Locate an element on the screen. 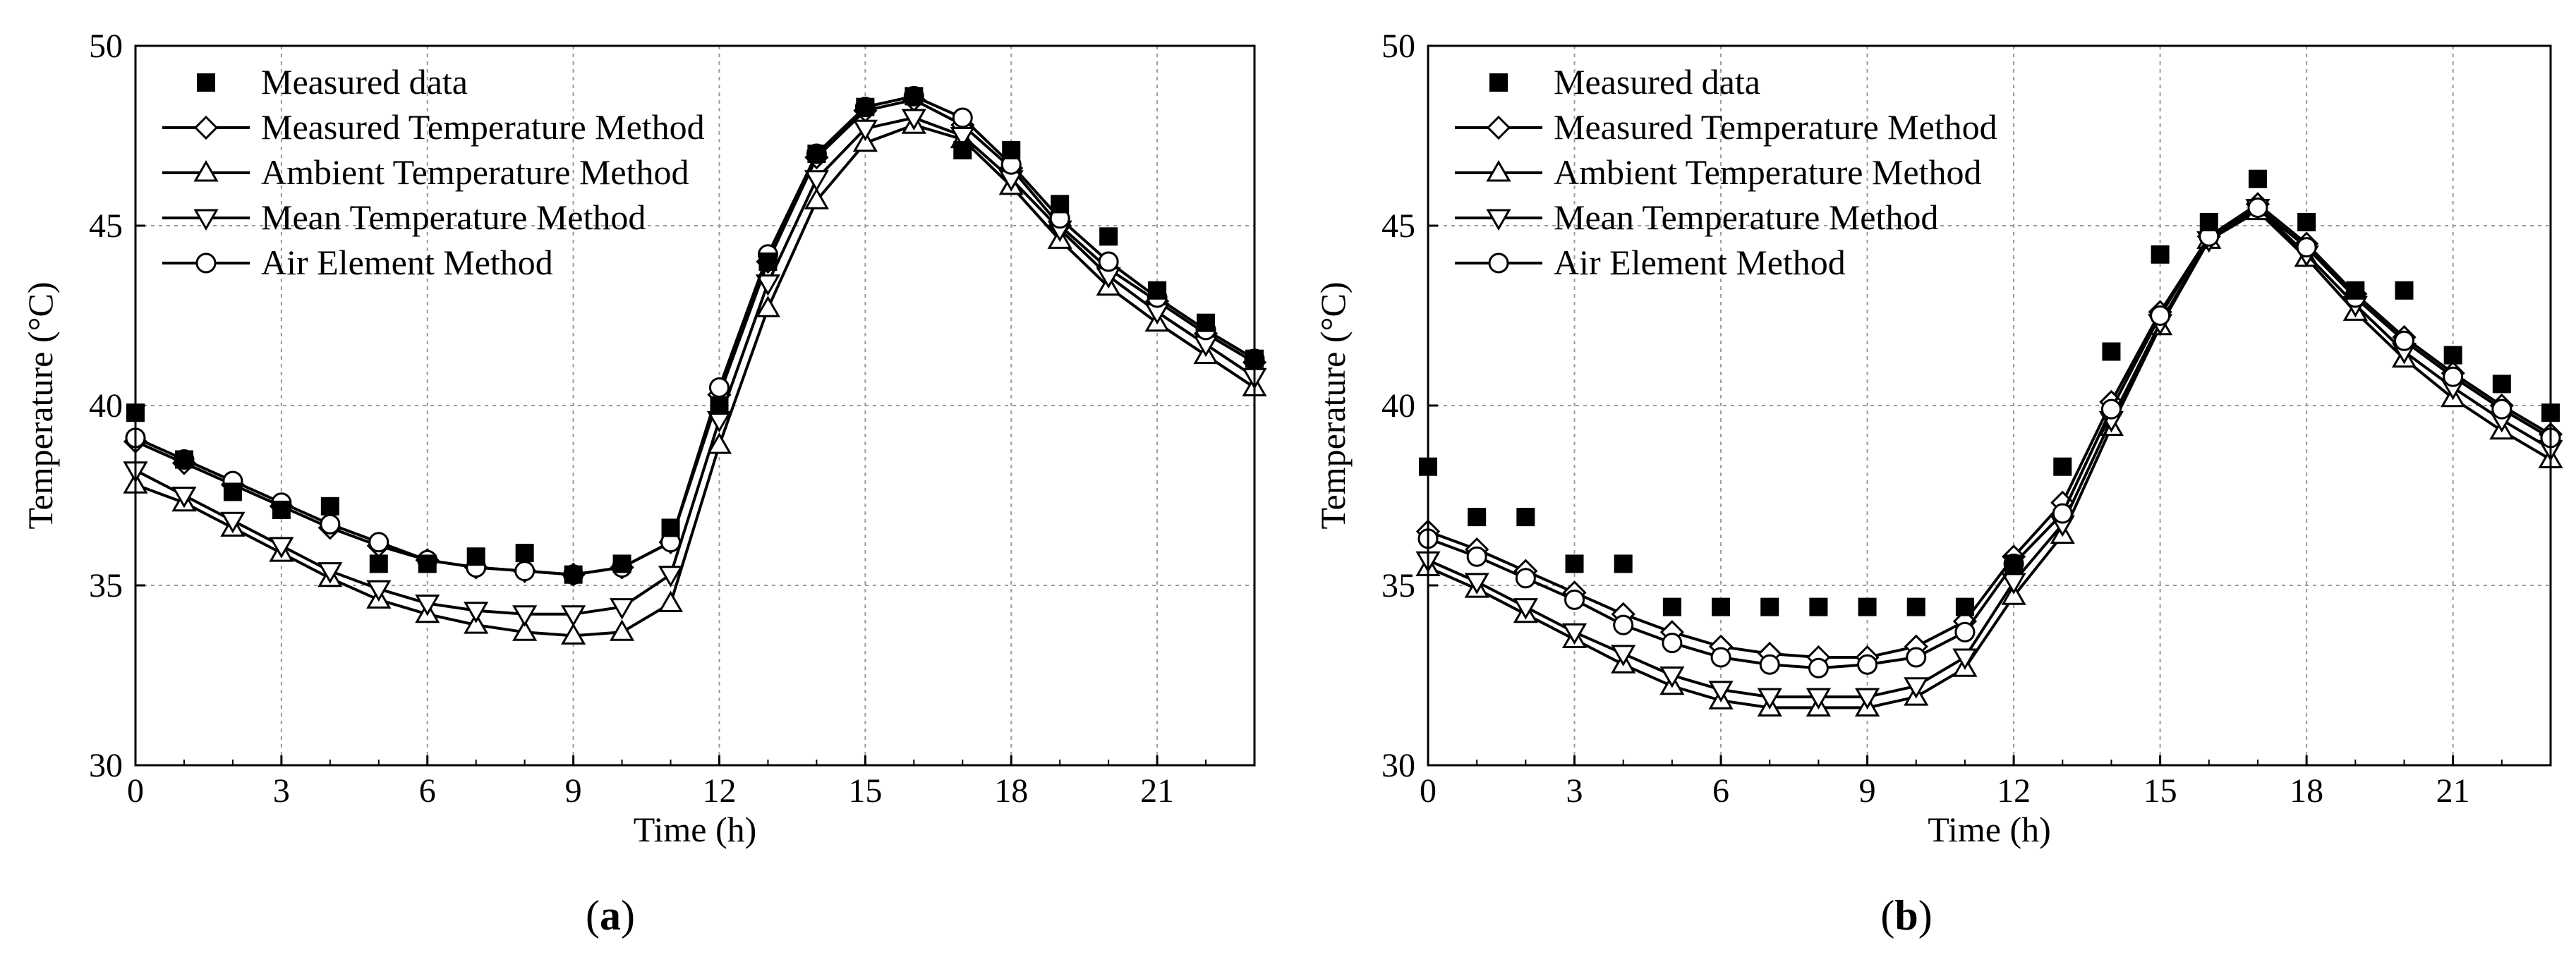 The image size is (2576, 962). y-tick-label-40: 40 is located at coordinates (106, 406).